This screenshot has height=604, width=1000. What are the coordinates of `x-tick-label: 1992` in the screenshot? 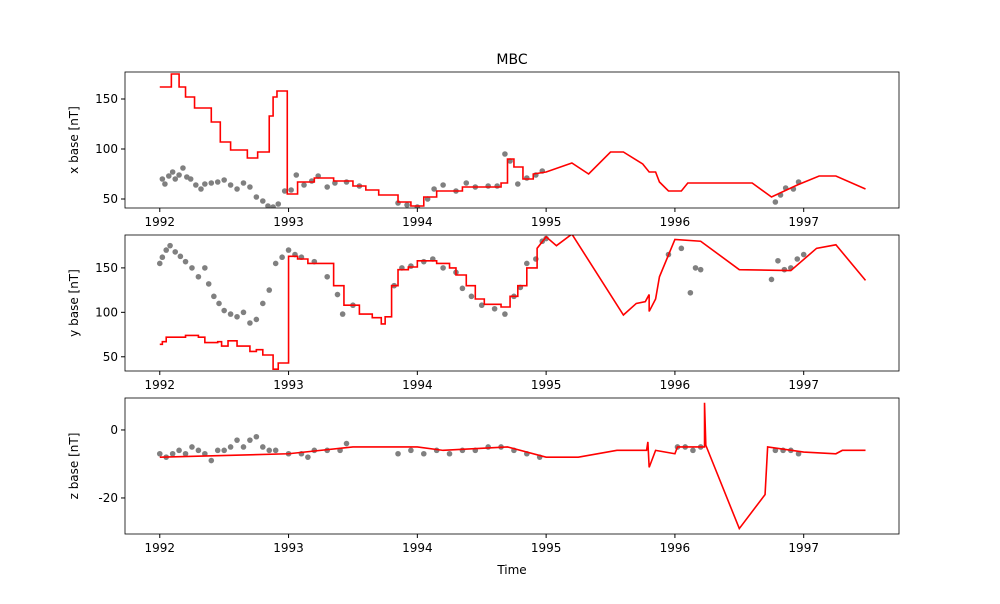 It's located at (159, 385).